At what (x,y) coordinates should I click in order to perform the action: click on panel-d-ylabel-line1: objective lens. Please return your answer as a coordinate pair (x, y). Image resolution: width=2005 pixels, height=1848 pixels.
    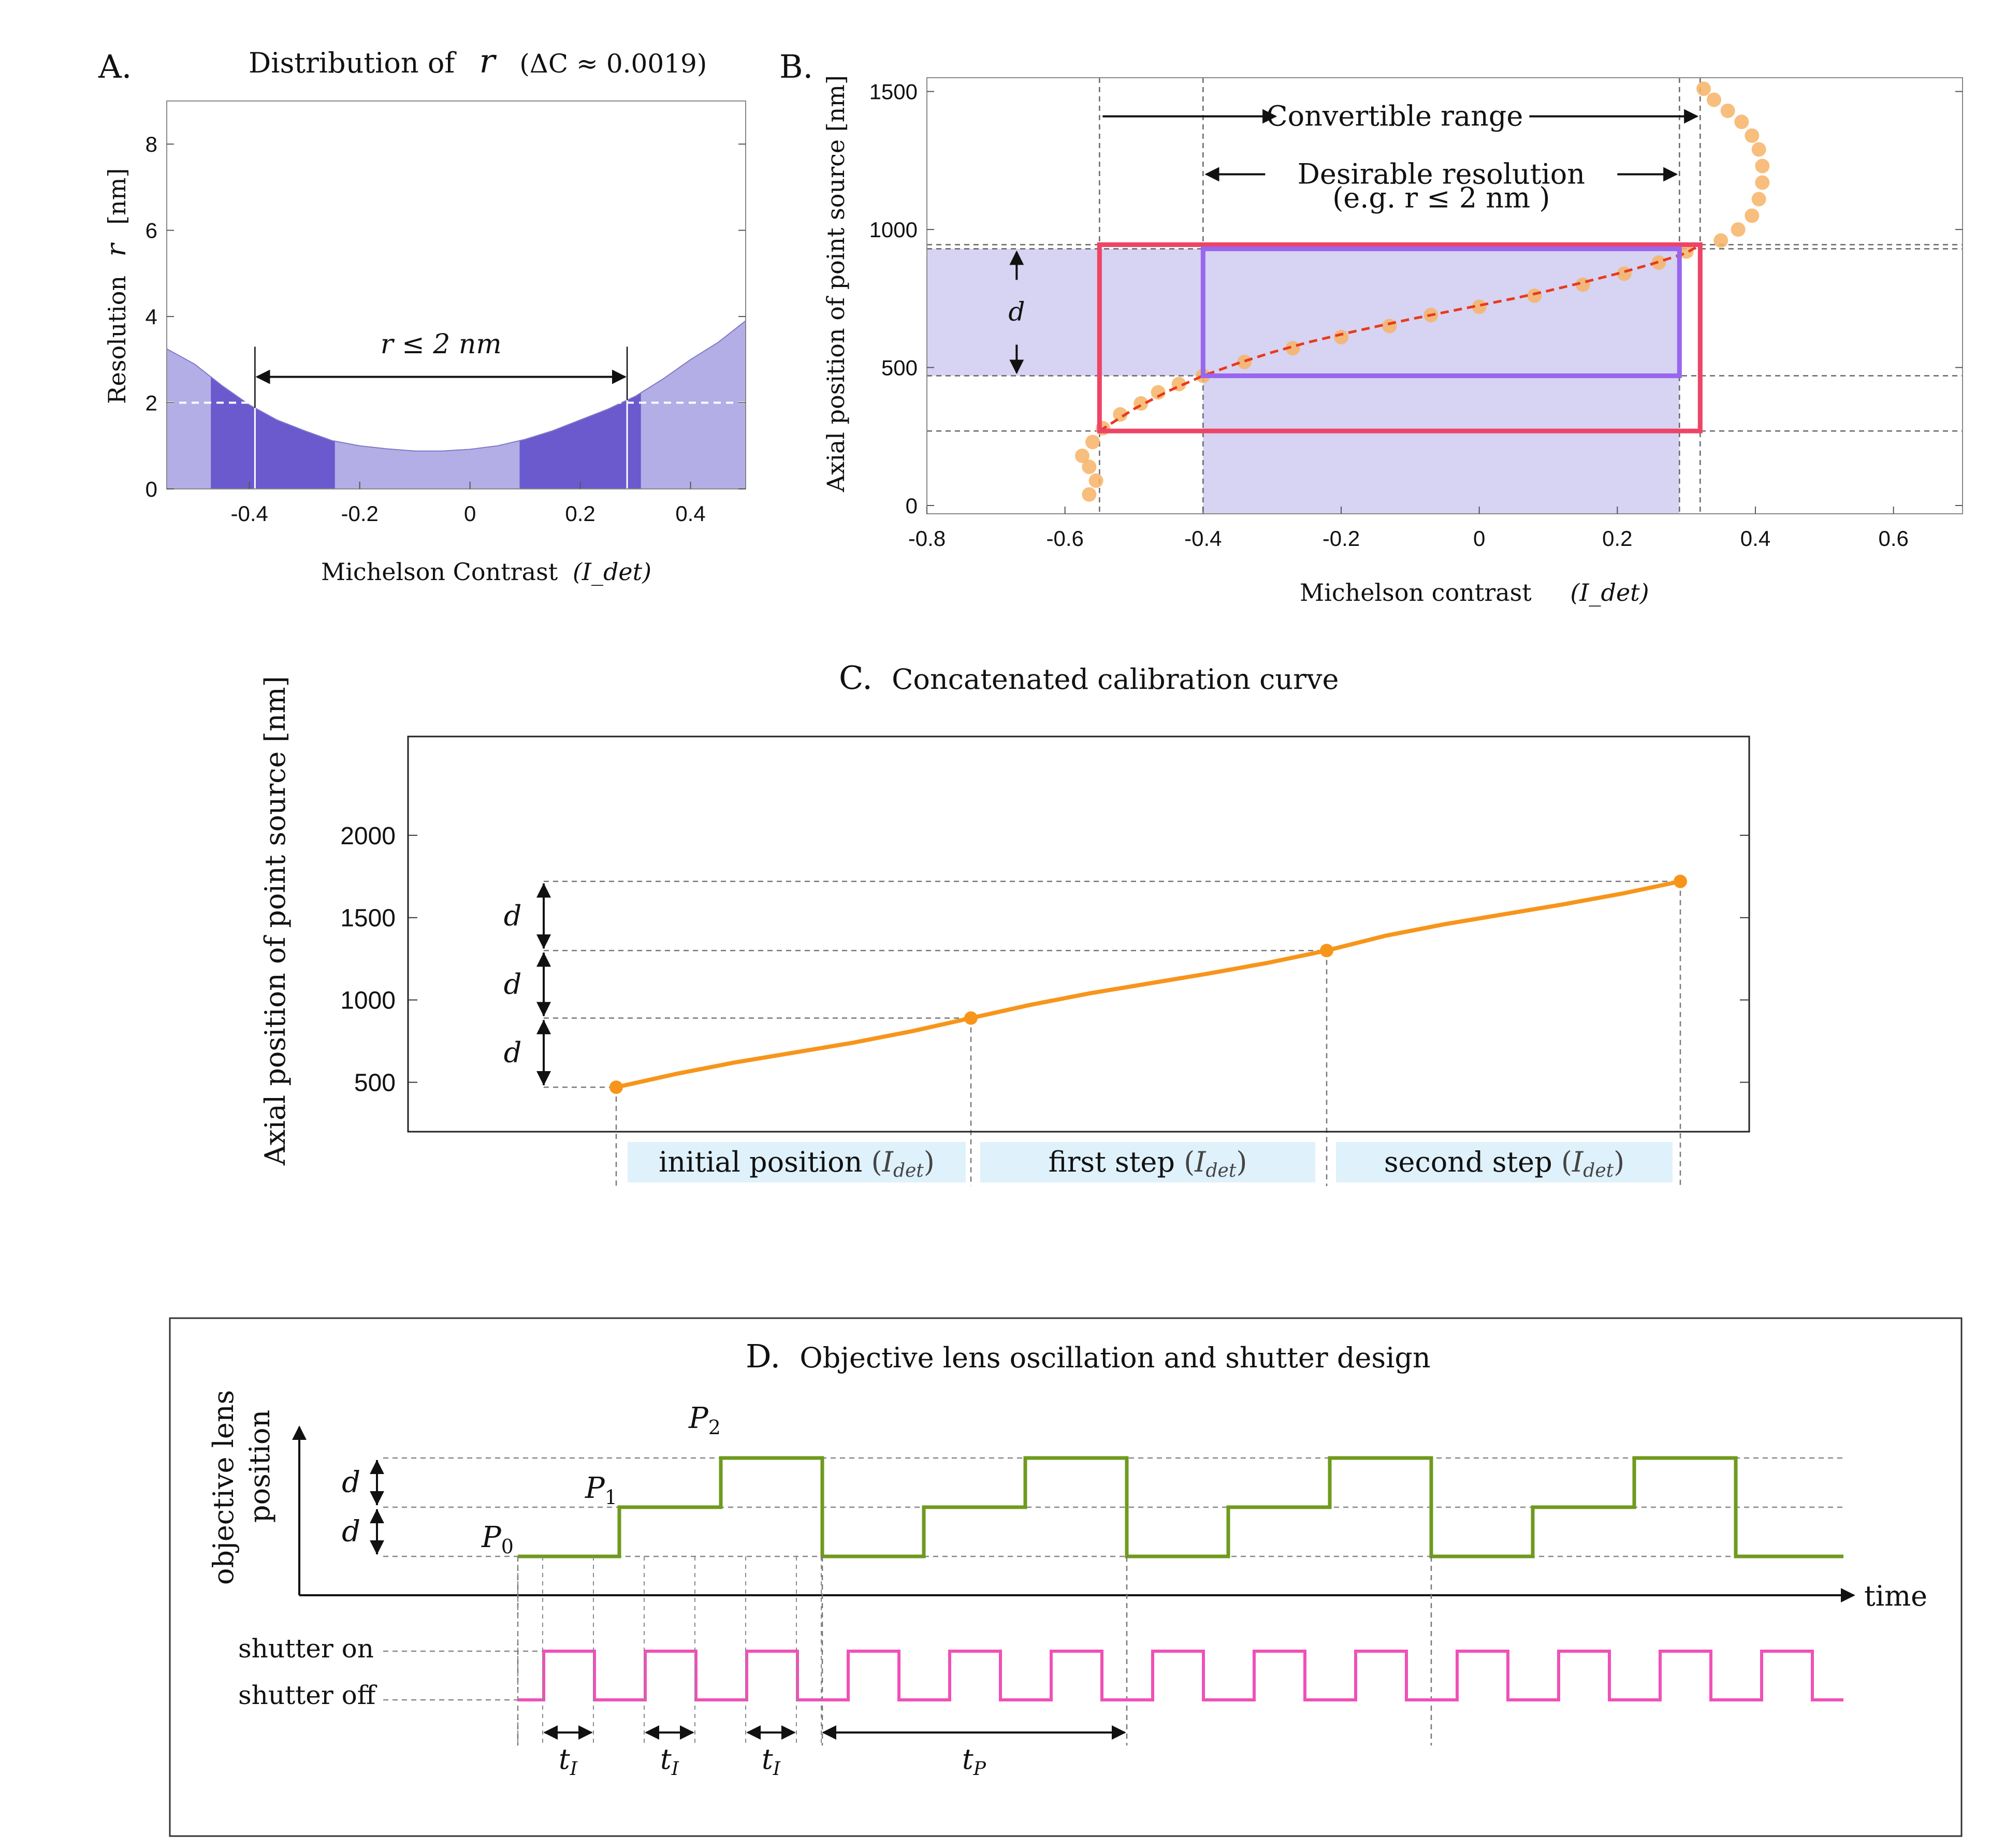
    Looking at the image, I should click on (223, 1488).